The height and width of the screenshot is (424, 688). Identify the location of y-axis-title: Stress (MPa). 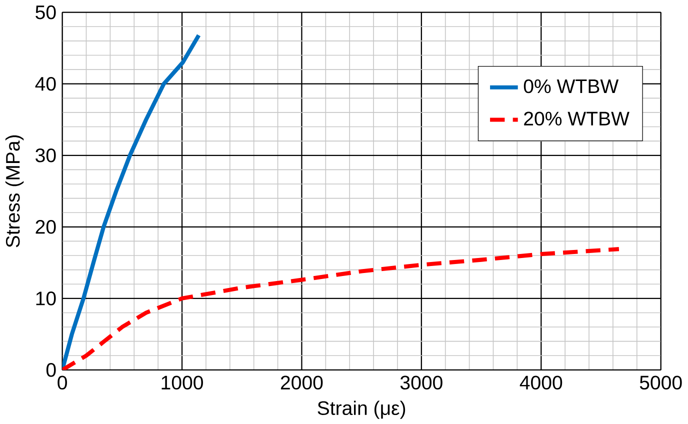
(14, 191).